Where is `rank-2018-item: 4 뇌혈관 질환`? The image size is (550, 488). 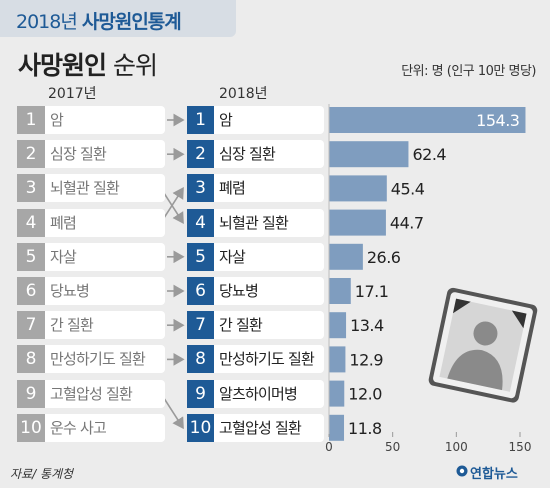 rank-2018-item: 4 뇌혈관 질환 is located at coordinates (255, 222).